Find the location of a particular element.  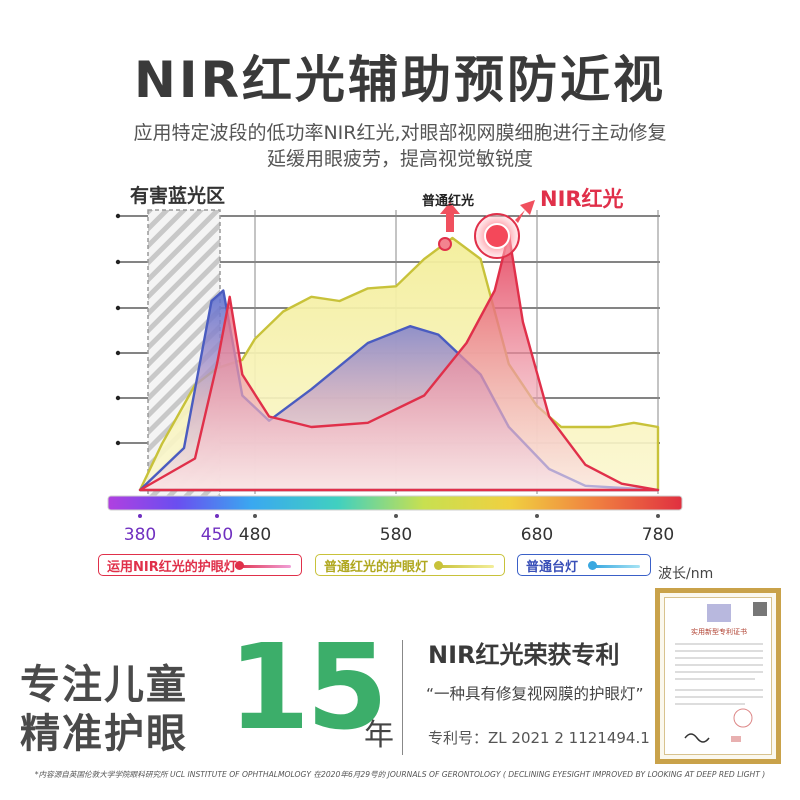

legend-nir-lamp-label: 运用NIR红光的护眼灯 is located at coordinates (172, 567).